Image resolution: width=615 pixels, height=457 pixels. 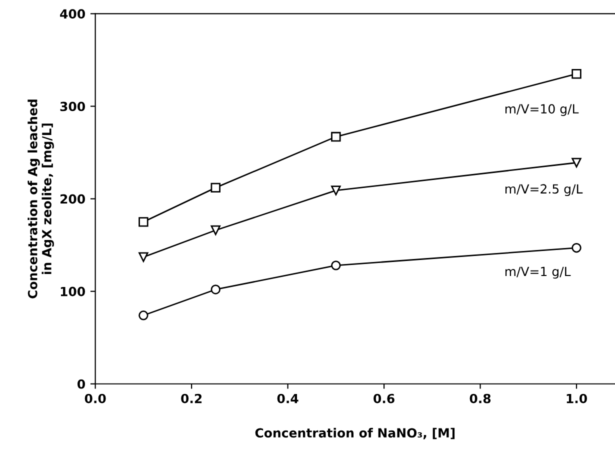 What do you see at coordinates (544, 190) in the screenshot?
I see `series-label: m/V=2.5 g/L` at bounding box center [544, 190].